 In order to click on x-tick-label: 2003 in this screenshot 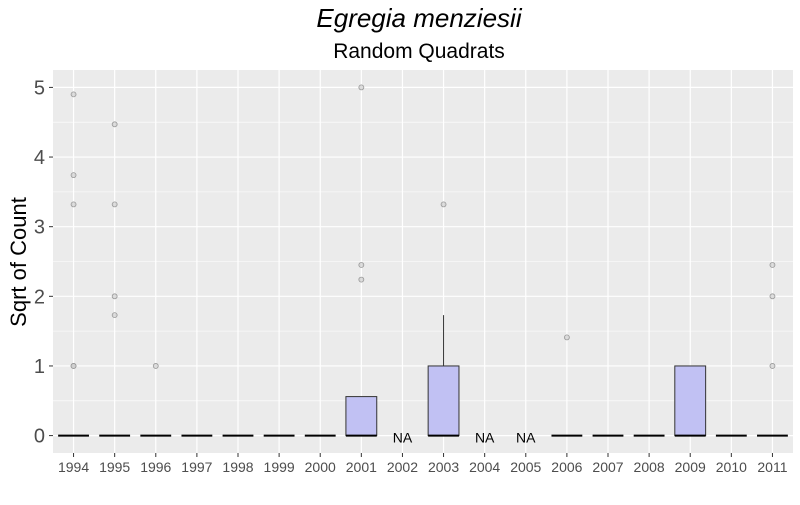, I will do `click(443, 467)`.